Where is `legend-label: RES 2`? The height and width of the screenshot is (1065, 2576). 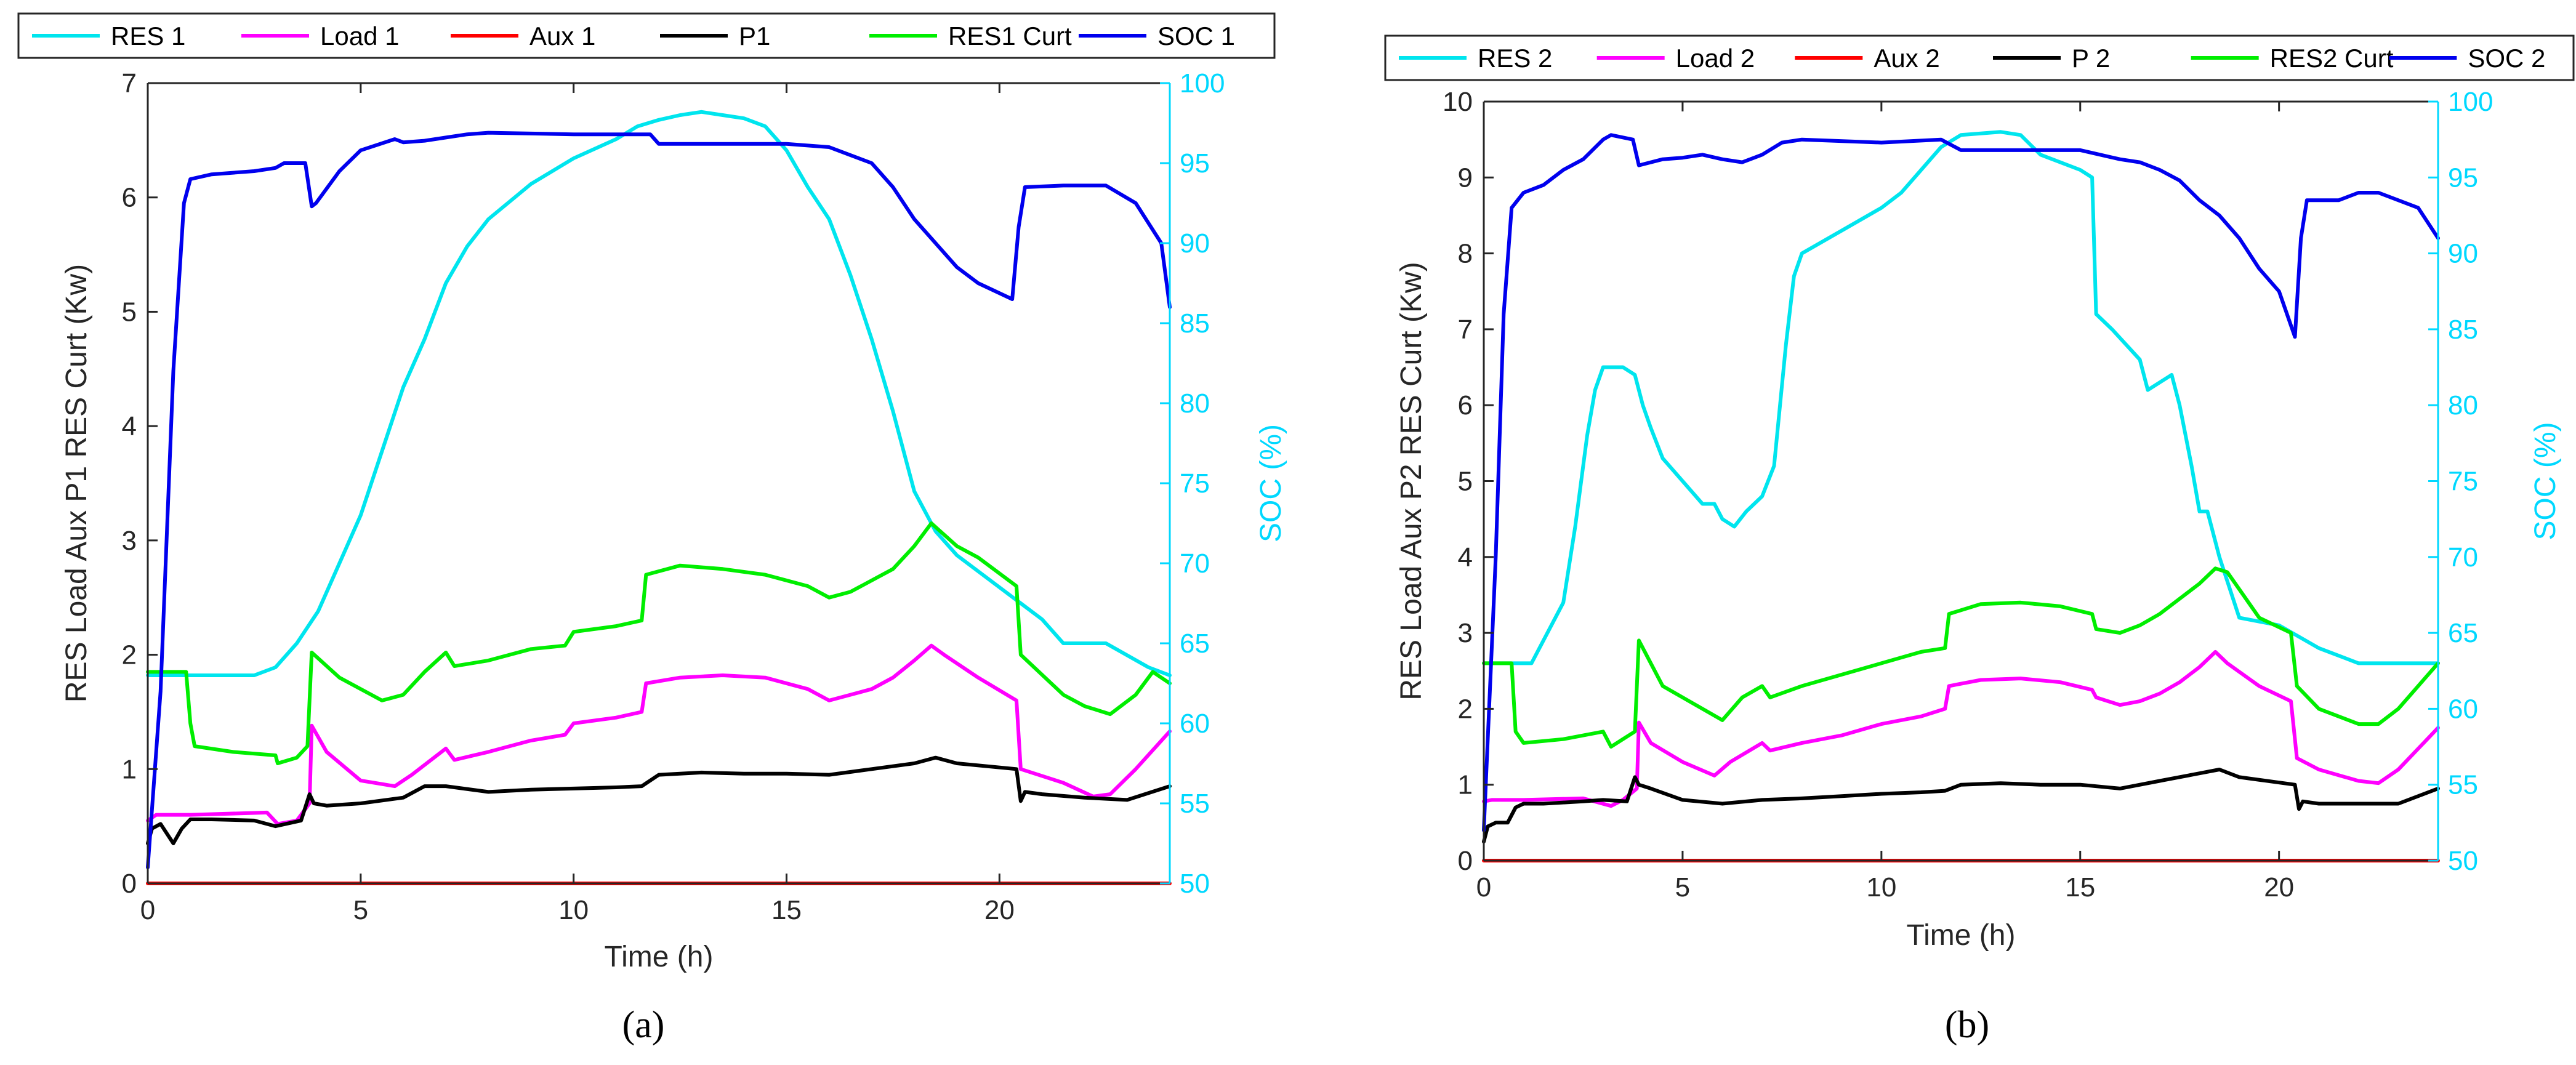 legend-label: RES 2 is located at coordinates (1515, 58).